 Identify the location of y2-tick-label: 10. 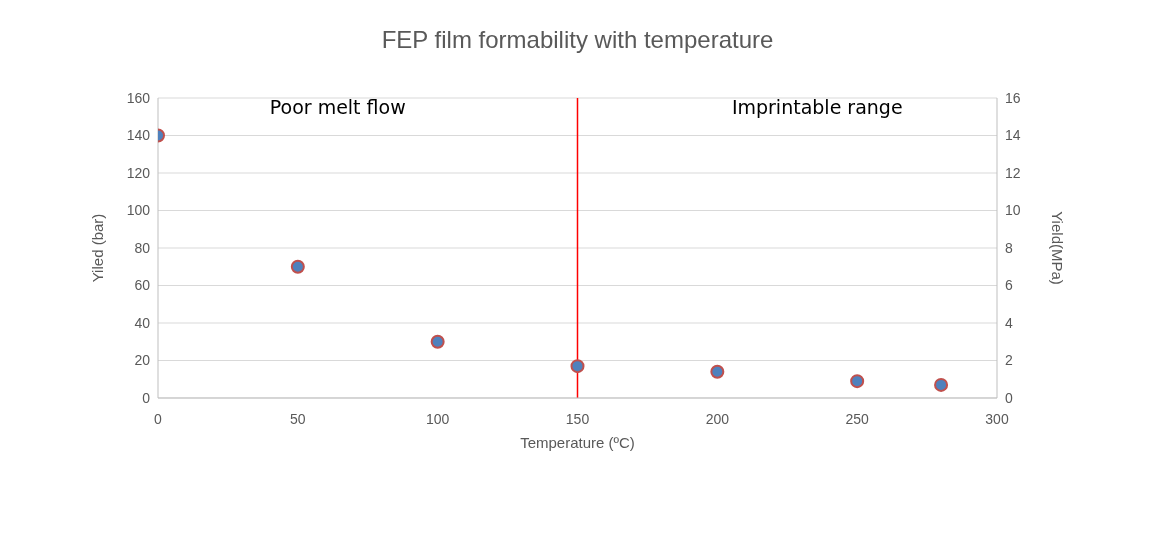
(1013, 210).